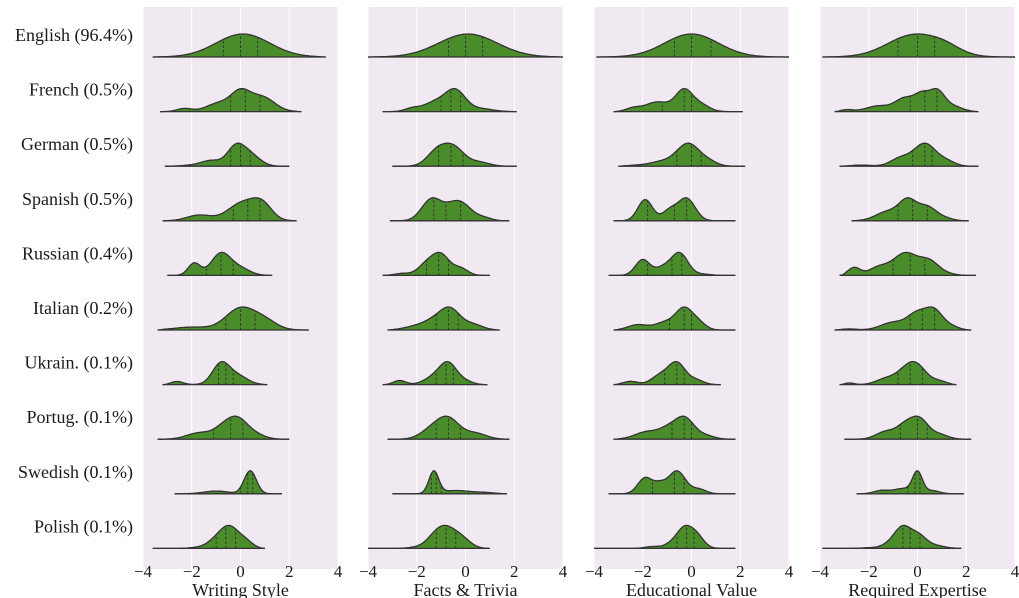 The height and width of the screenshot is (598, 1019). I want to click on row-label: French (0.5%), so click(81, 90).